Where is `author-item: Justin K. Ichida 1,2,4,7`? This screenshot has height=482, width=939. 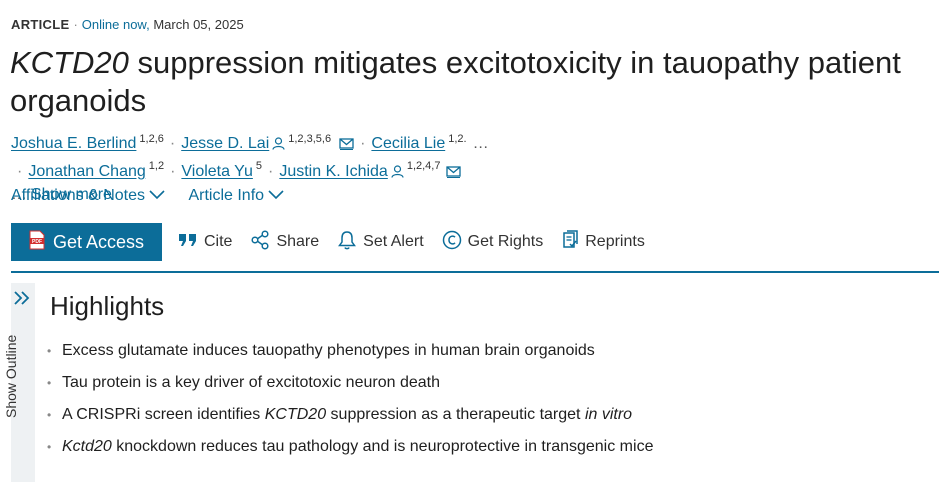 author-item: Justin K. Ichida 1,2,4,7 is located at coordinates (370, 170).